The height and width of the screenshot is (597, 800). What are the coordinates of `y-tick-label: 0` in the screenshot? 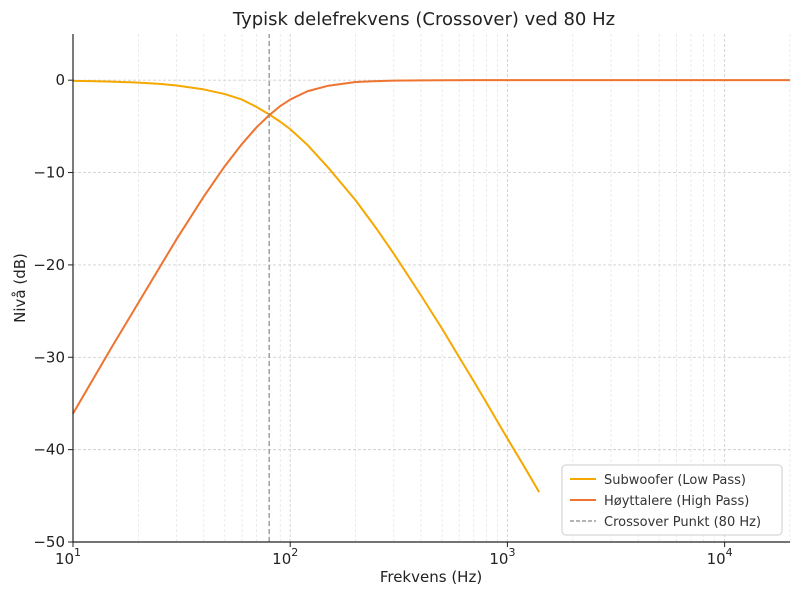 It's located at (60, 80).